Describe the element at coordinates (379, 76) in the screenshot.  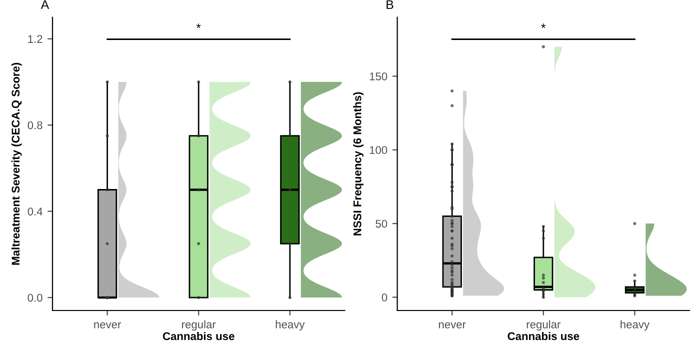
I see `y-tick-label: 150` at that location.